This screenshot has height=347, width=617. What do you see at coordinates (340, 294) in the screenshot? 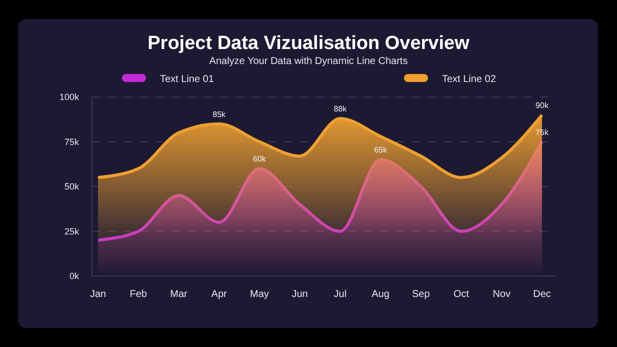
I see `x-tick-label: Jul` at bounding box center [340, 294].